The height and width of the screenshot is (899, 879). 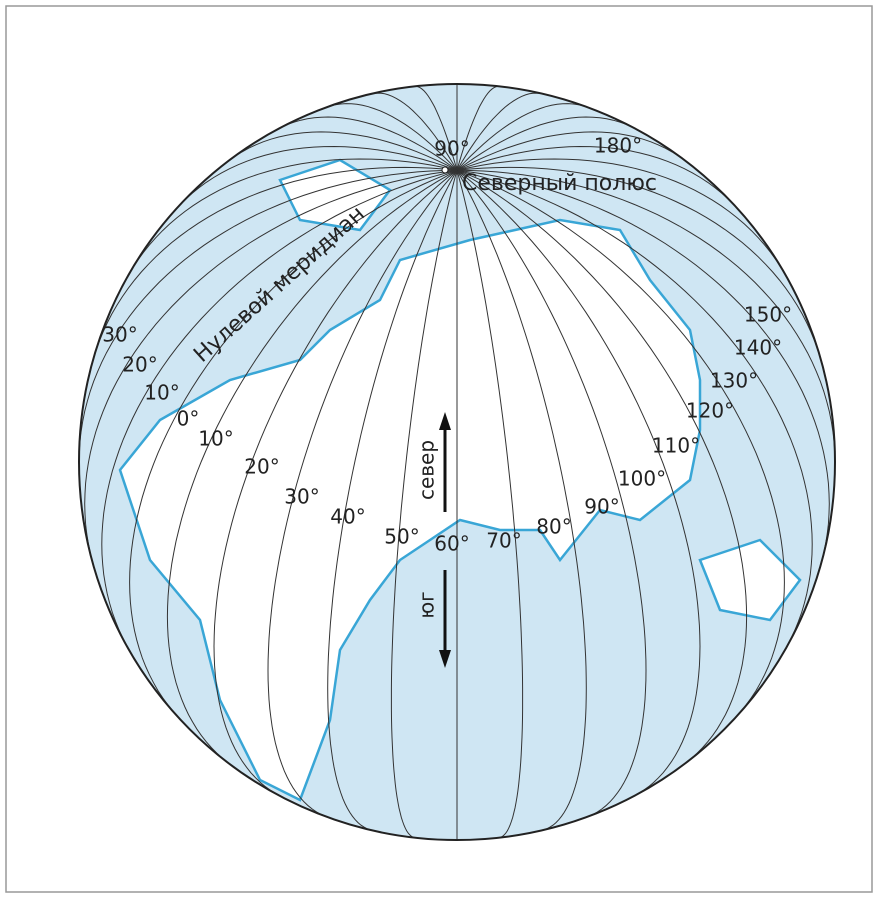 I want to click on pole-point, so click(x=445, y=170).